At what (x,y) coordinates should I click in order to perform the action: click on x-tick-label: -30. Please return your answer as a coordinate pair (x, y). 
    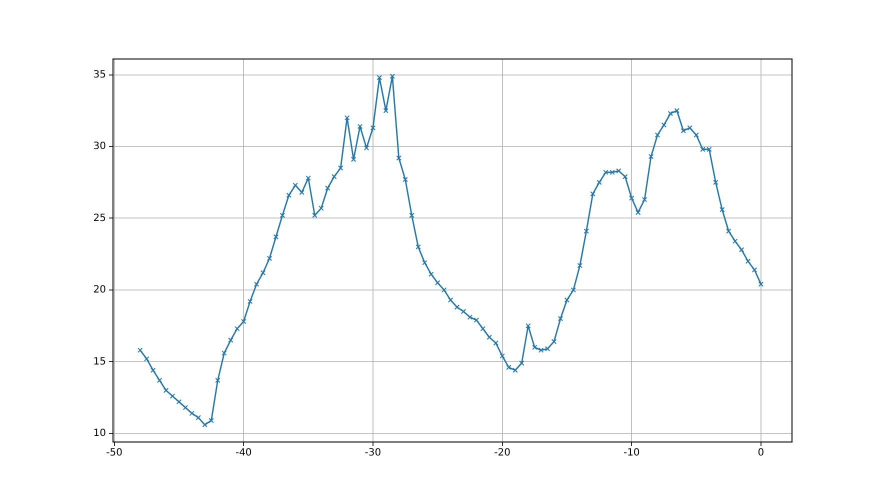
    Looking at the image, I should click on (373, 453).